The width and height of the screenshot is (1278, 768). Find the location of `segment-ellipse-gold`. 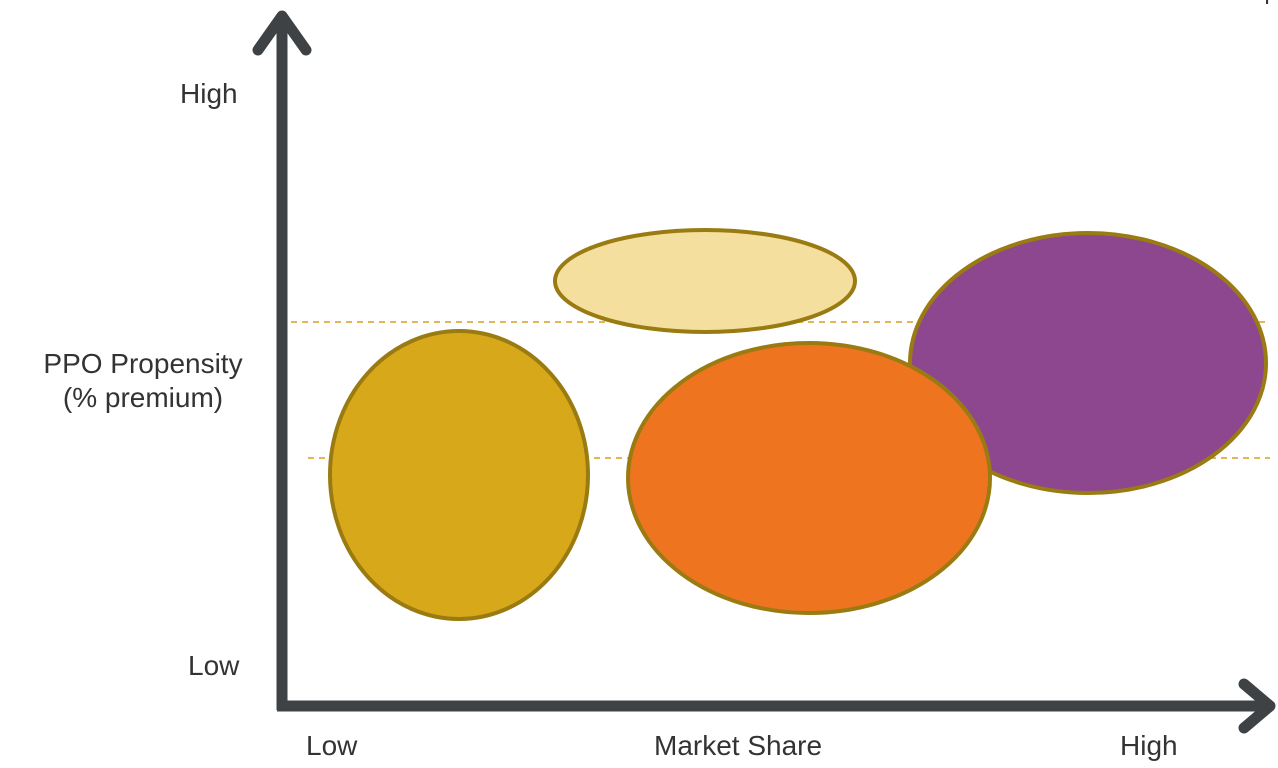

segment-ellipse-gold is located at coordinates (459, 475).